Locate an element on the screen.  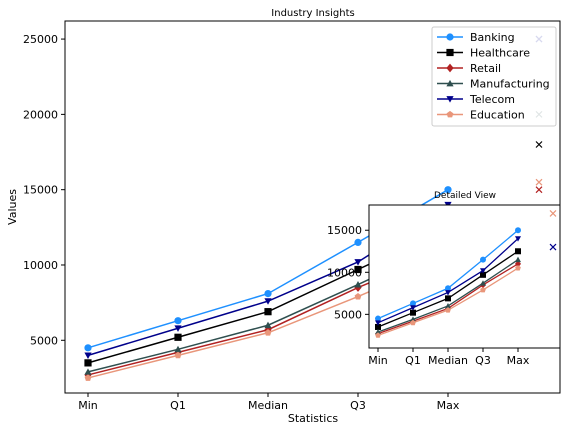
inset-y-tick-label: 5000 is located at coordinates (348, 314).